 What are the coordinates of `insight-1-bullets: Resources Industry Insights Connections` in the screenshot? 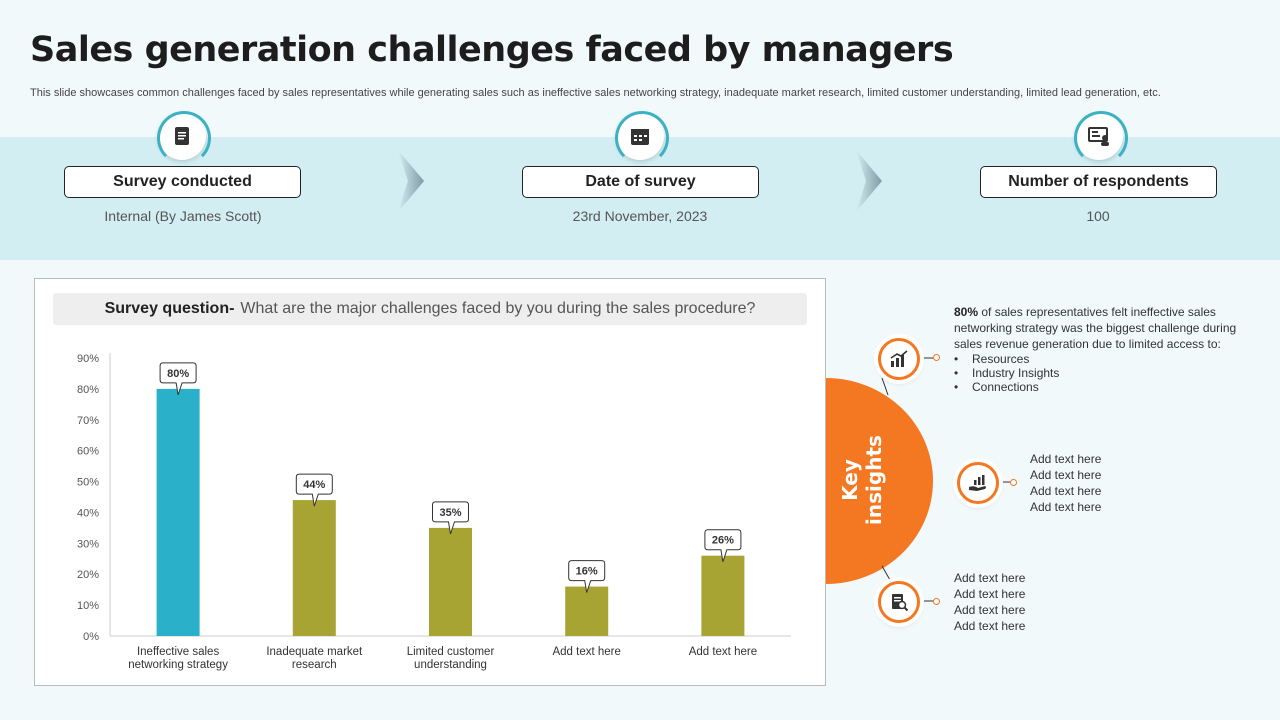 It's located at (1099, 373).